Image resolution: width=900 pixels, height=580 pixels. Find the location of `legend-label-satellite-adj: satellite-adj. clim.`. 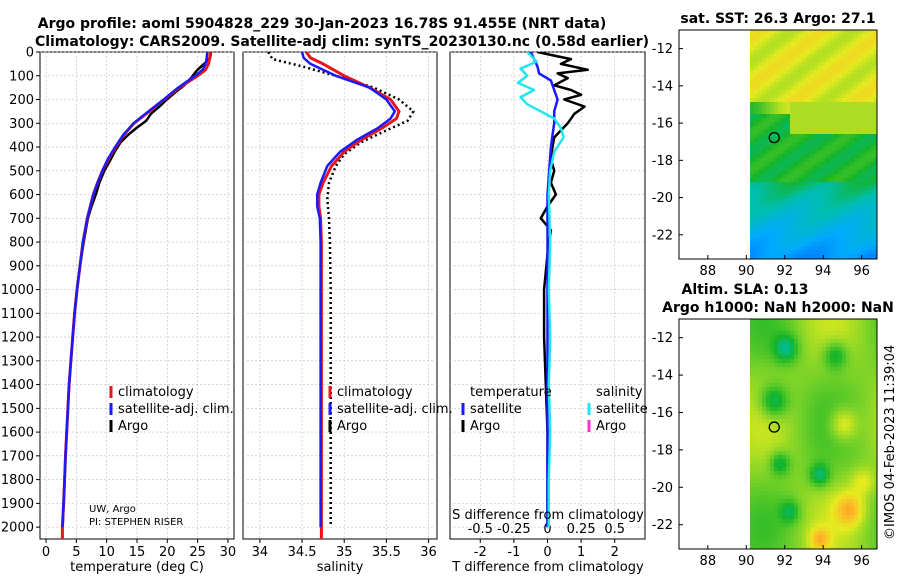

legend-label-satellite-adj: satellite-adj. clim. is located at coordinates (395, 409).